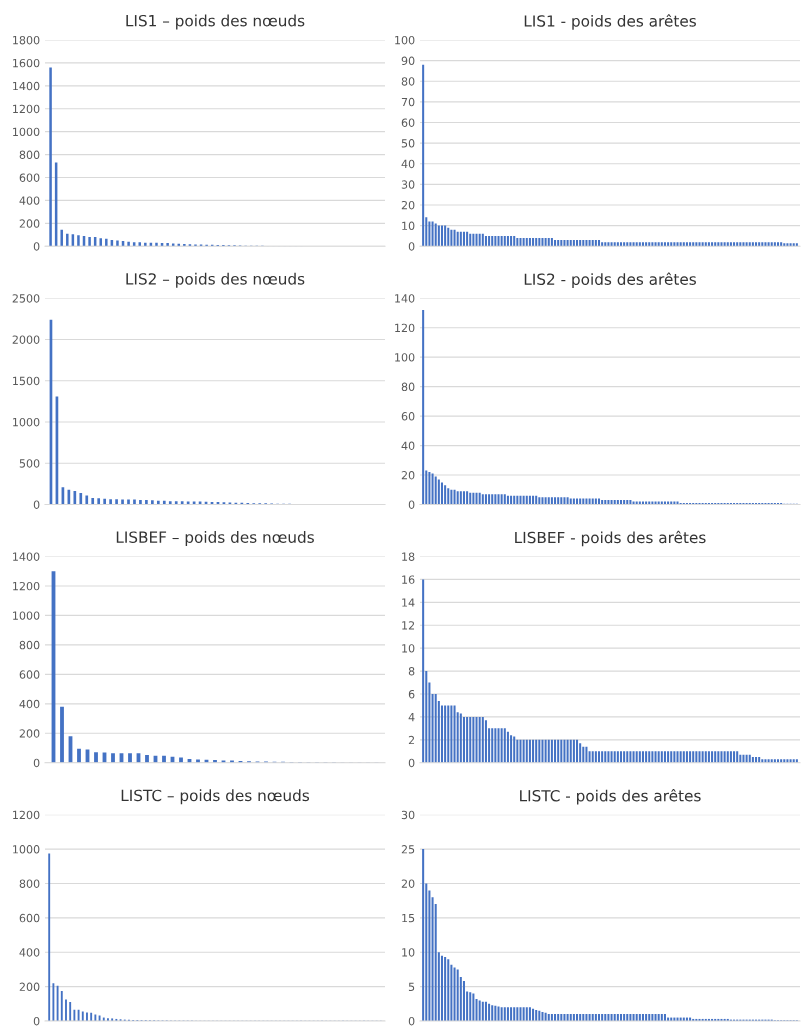 The height and width of the screenshot is (1033, 806). I want to click on y-tick-label: 2500, so click(26, 298).